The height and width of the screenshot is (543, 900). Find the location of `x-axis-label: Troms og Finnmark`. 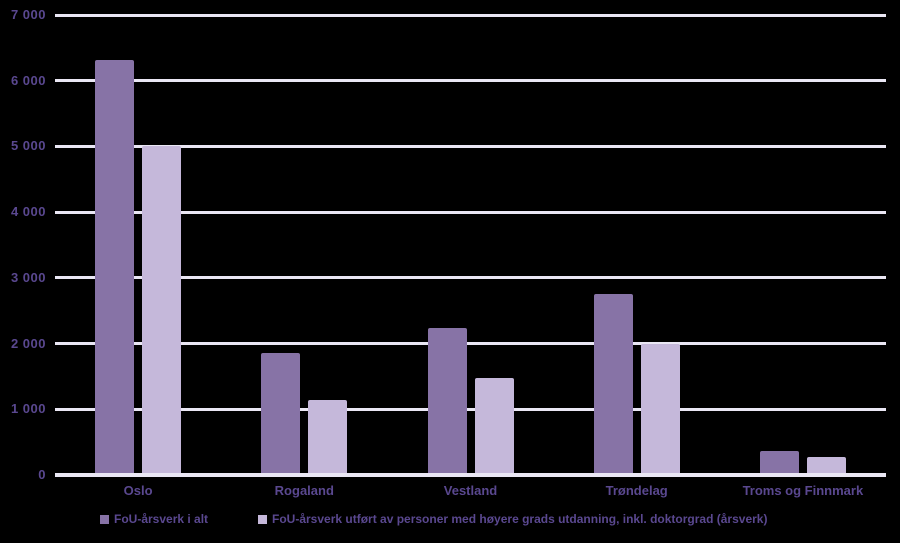

x-axis-label: Troms og Finnmark is located at coordinates (803, 490).